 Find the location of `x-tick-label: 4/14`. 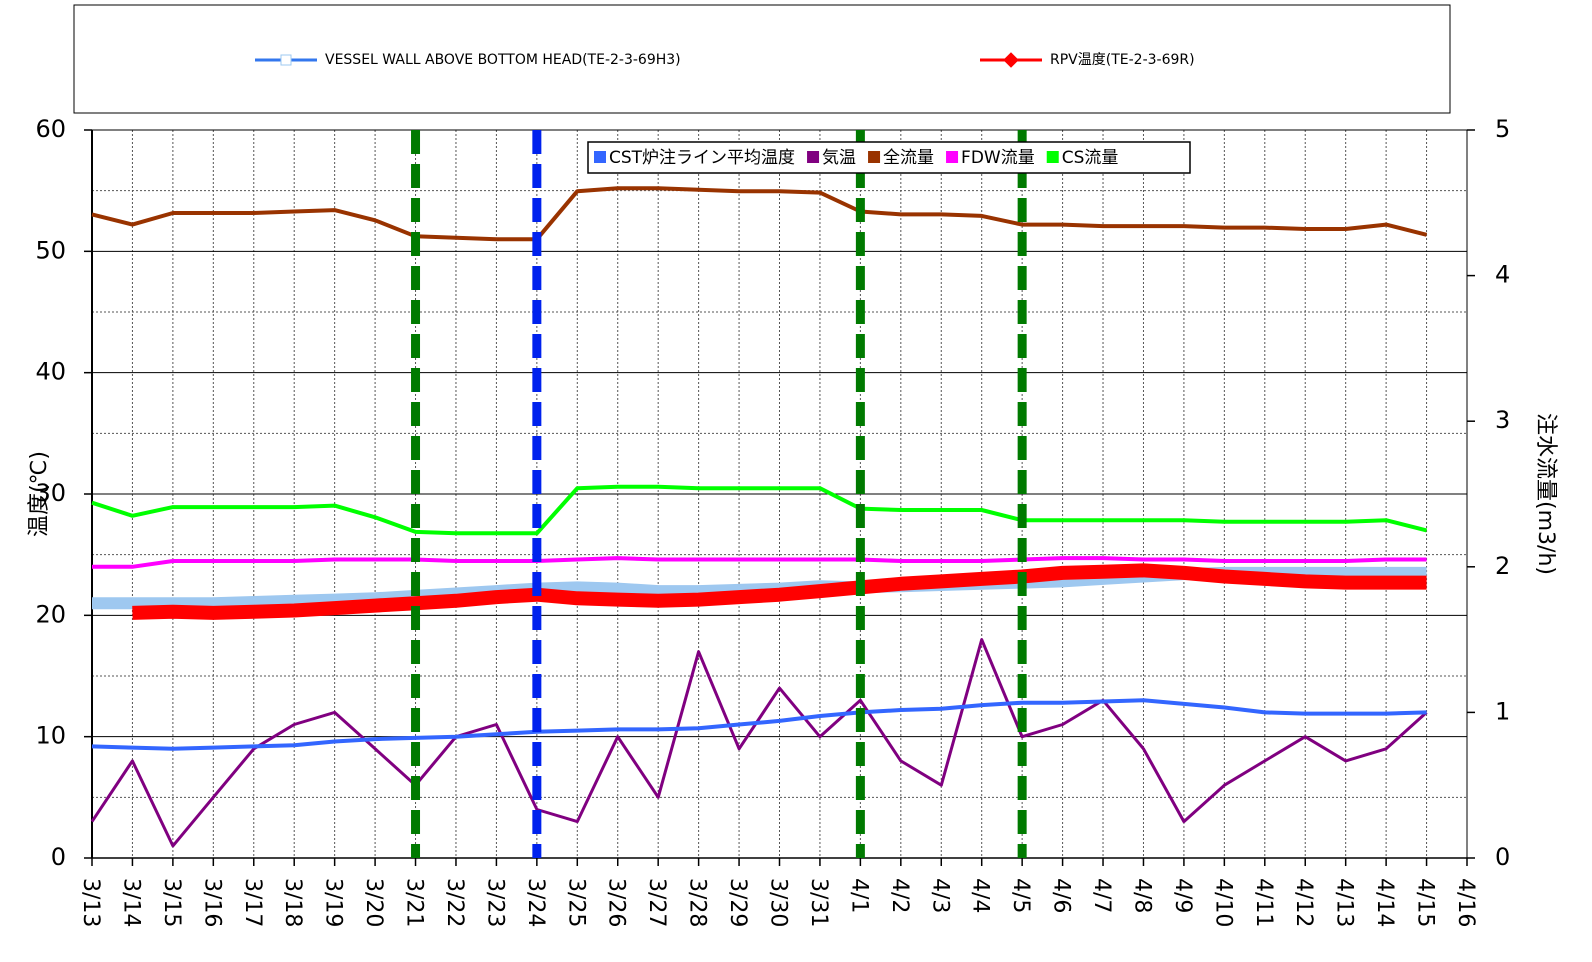

x-tick-label: 4/14 is located at coordinates (1384, 902).